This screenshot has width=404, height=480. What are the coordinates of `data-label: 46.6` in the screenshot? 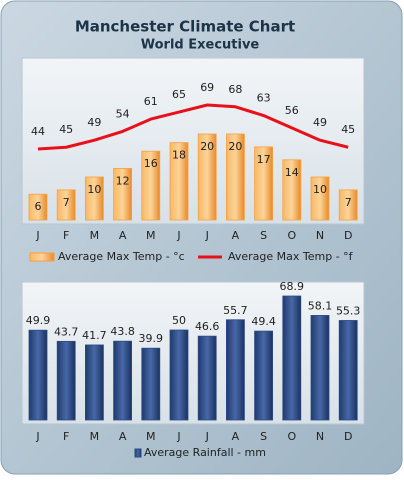 It's located at (207, 326).